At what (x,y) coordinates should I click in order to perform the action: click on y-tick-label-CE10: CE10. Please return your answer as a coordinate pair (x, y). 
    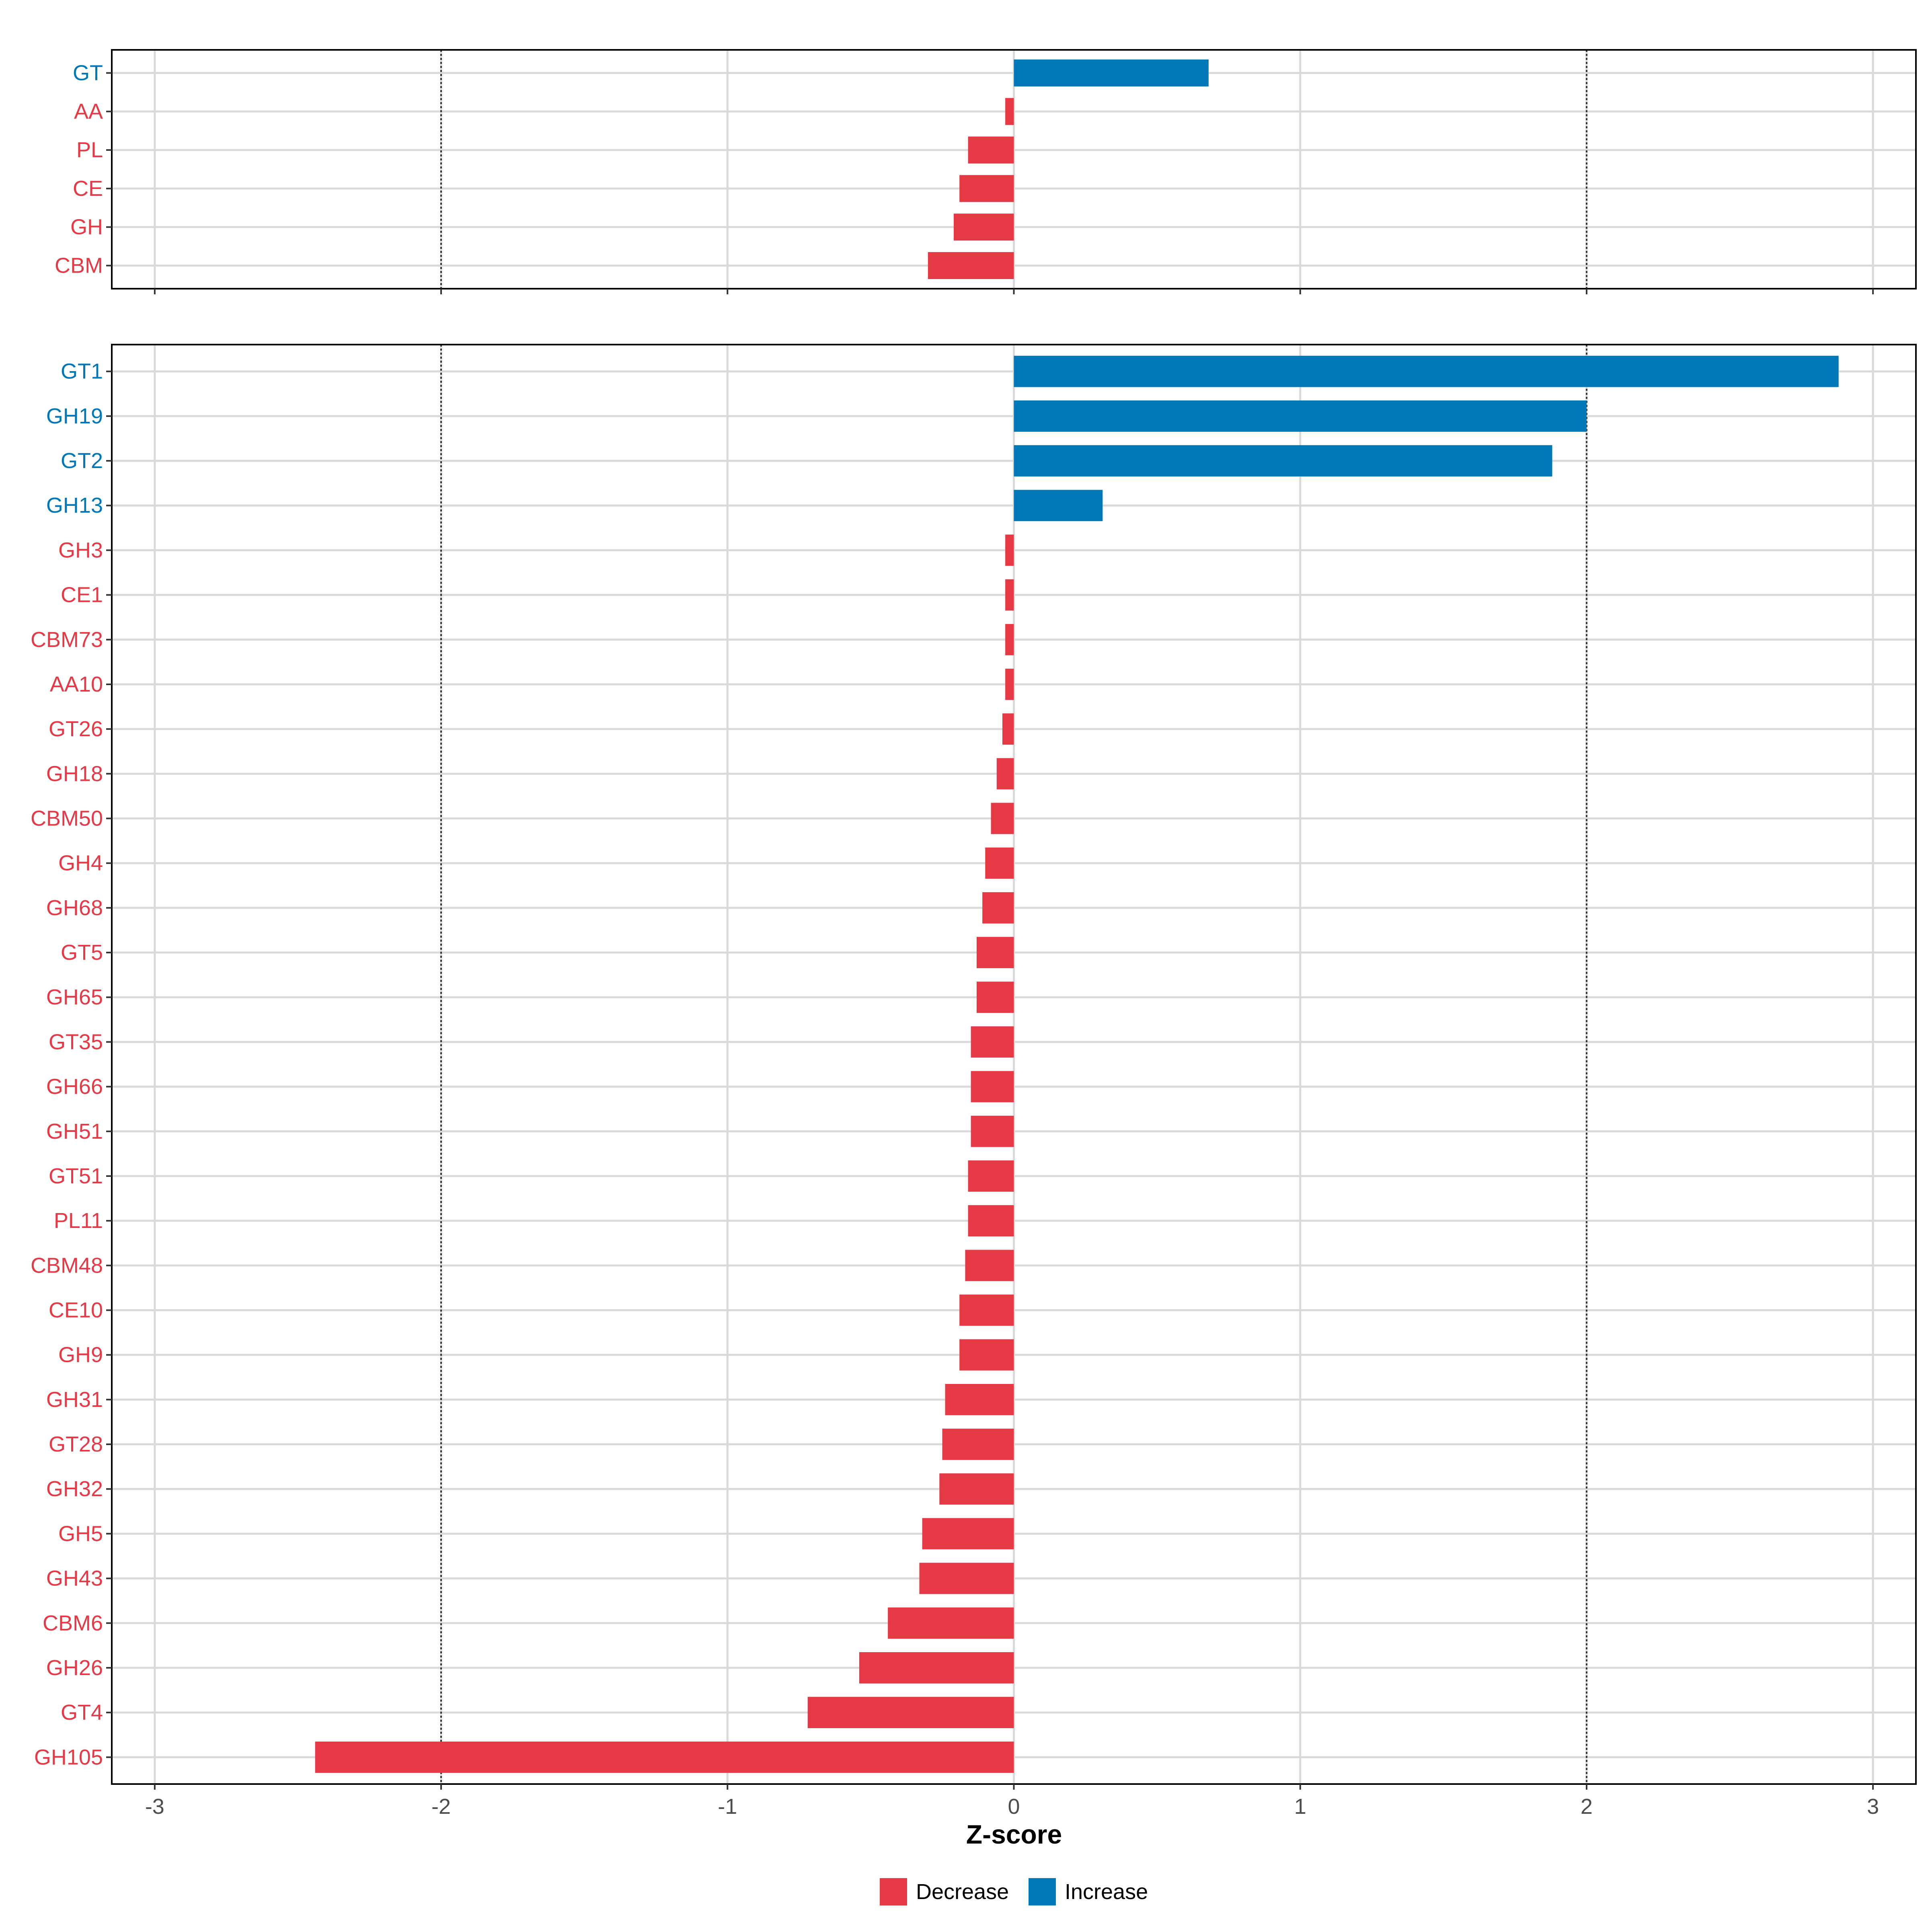
    Looking at the image, I should click on (76, 1310).